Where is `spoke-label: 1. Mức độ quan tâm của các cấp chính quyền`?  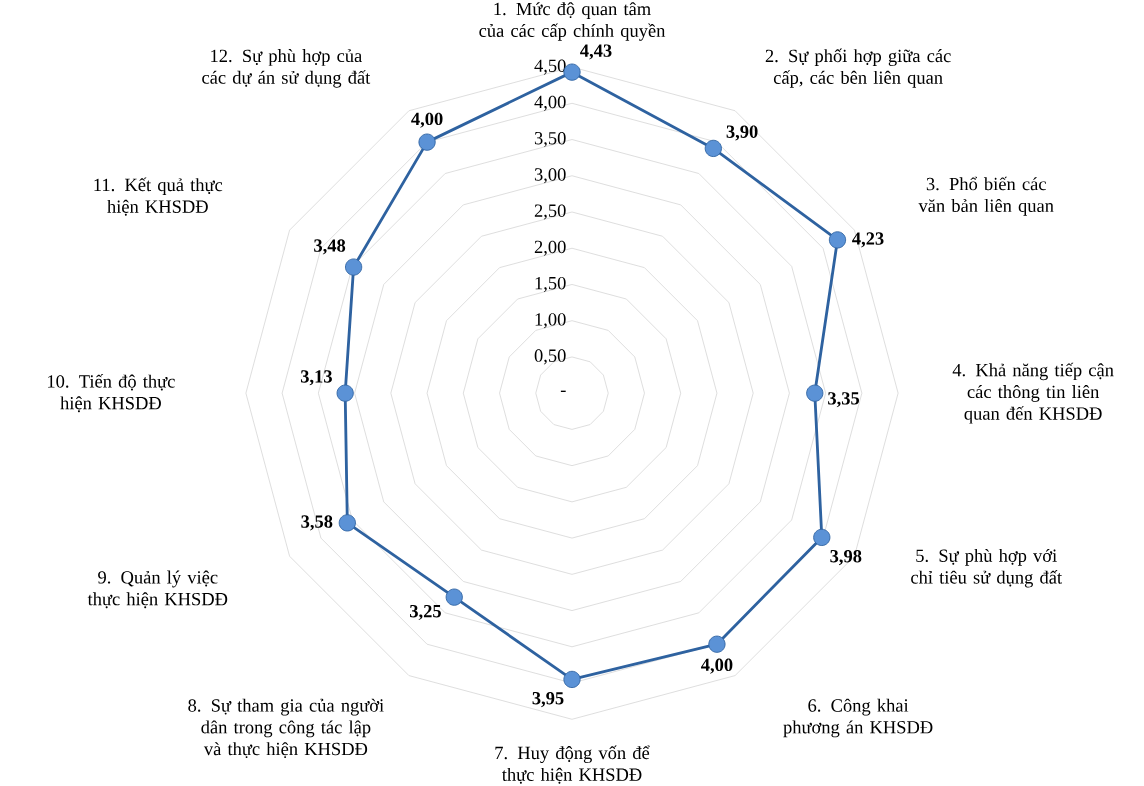
spoke-label: 1. Mức độ quan tâm của các cấp chính quyền is located at coordinates (572, 21).